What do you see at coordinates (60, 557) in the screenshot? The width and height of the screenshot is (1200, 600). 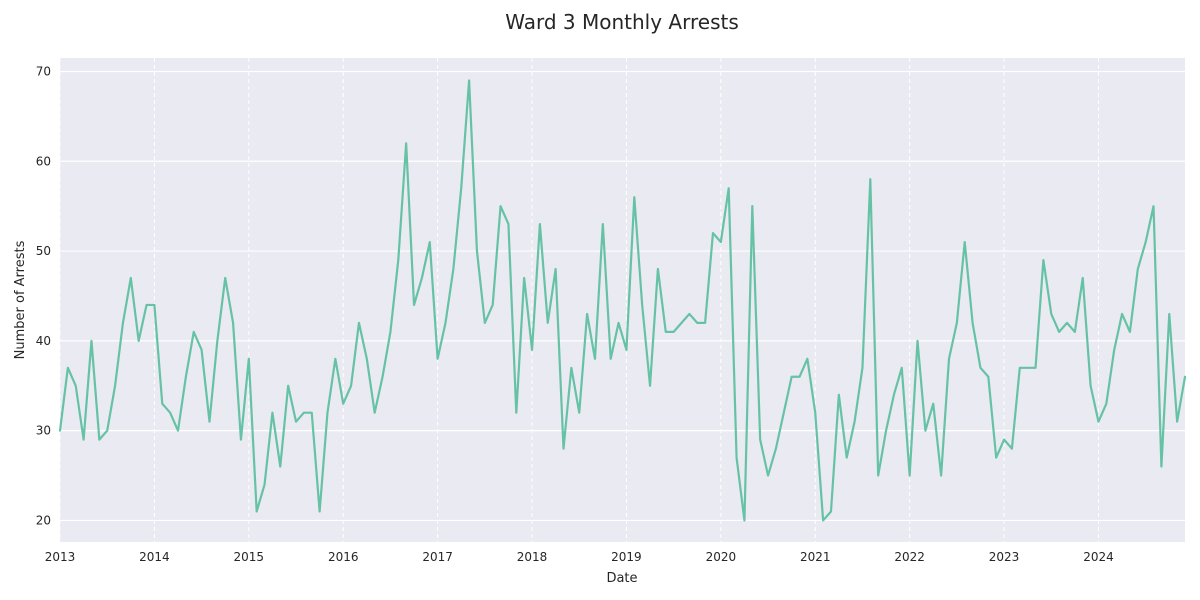 I see `x-tick-label: 2013` at bounding box center [60, 557].